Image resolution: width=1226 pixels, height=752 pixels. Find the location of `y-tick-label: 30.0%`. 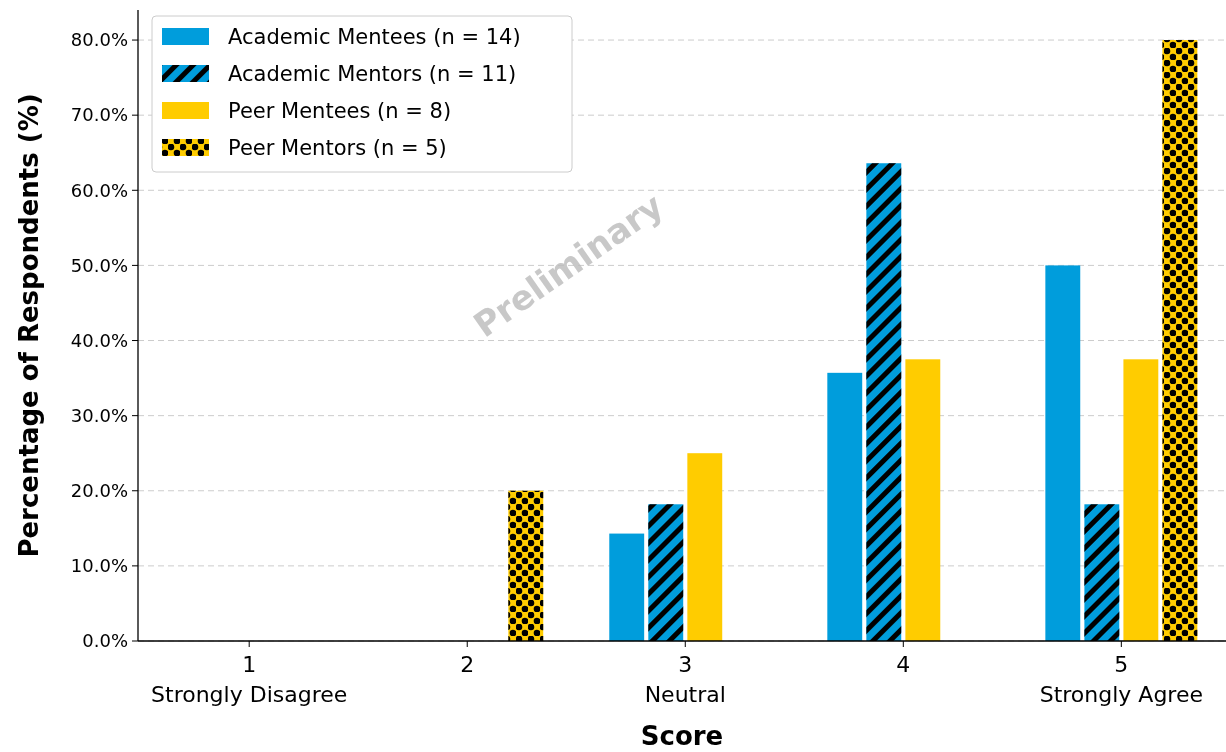

y-tick-label: 30.0% is located at coordinates (99, 415).